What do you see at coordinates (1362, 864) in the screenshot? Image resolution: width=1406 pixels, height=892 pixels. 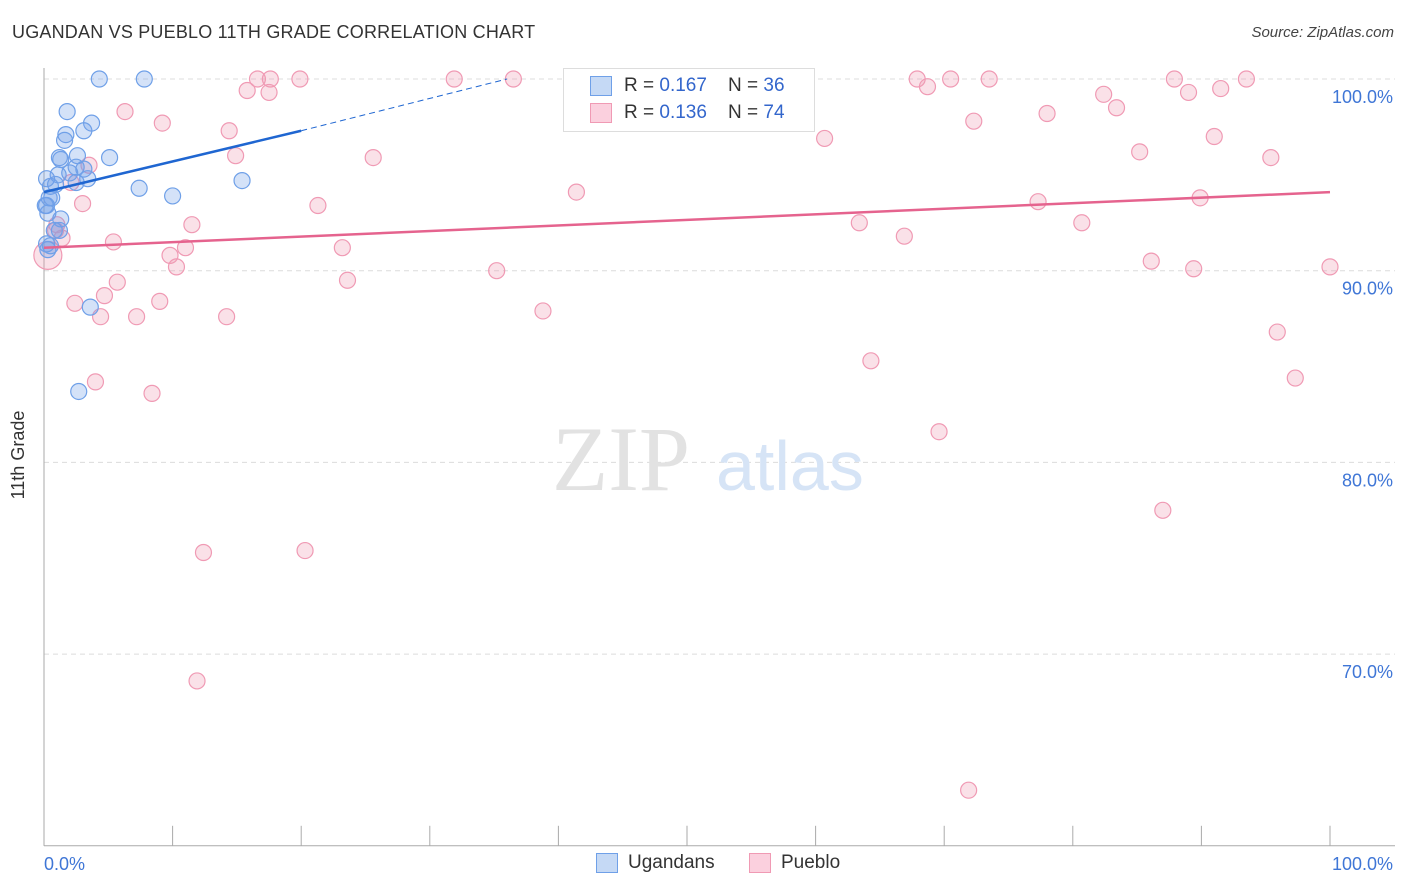 I see `x-tick-label: 100.0%` at bounding box center [1362, 864].